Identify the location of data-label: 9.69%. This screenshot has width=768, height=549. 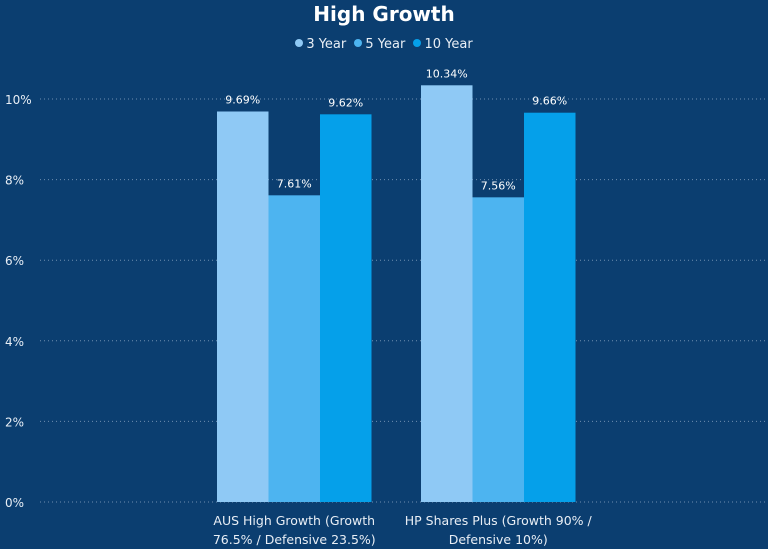
(242, 99).